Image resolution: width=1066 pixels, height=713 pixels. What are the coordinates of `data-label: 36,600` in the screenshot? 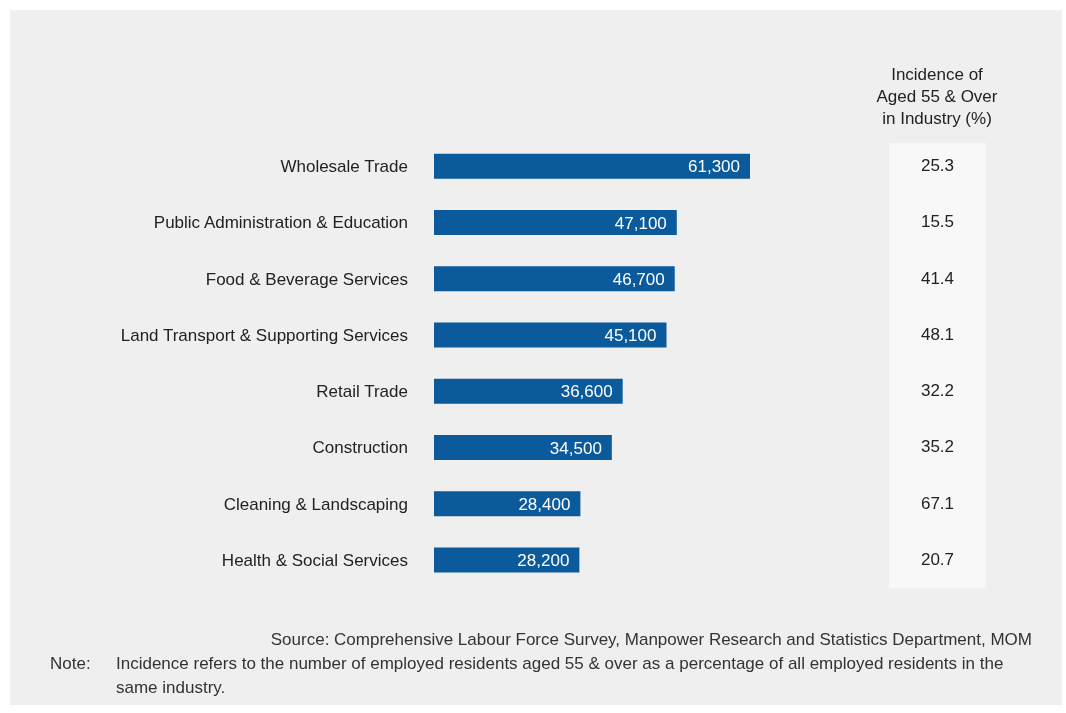 It's located at (586, 392).